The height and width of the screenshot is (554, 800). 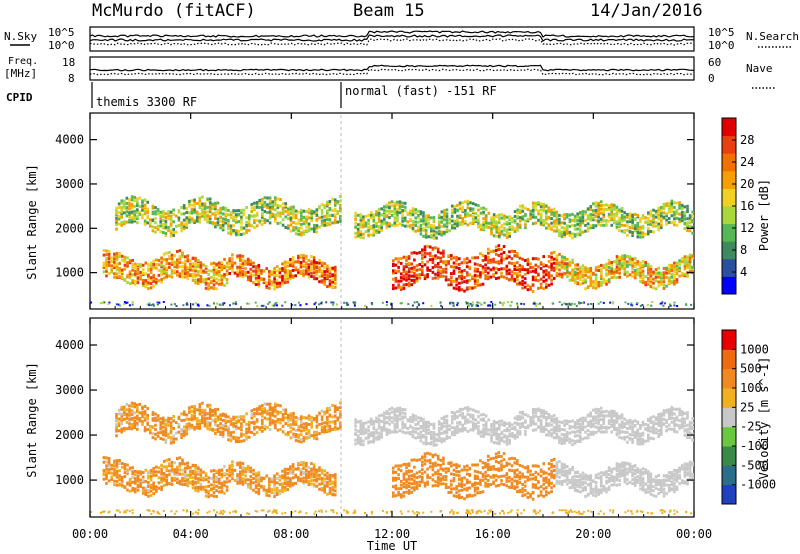 I want to click on nsky-trace, so click(x=392, y=34).